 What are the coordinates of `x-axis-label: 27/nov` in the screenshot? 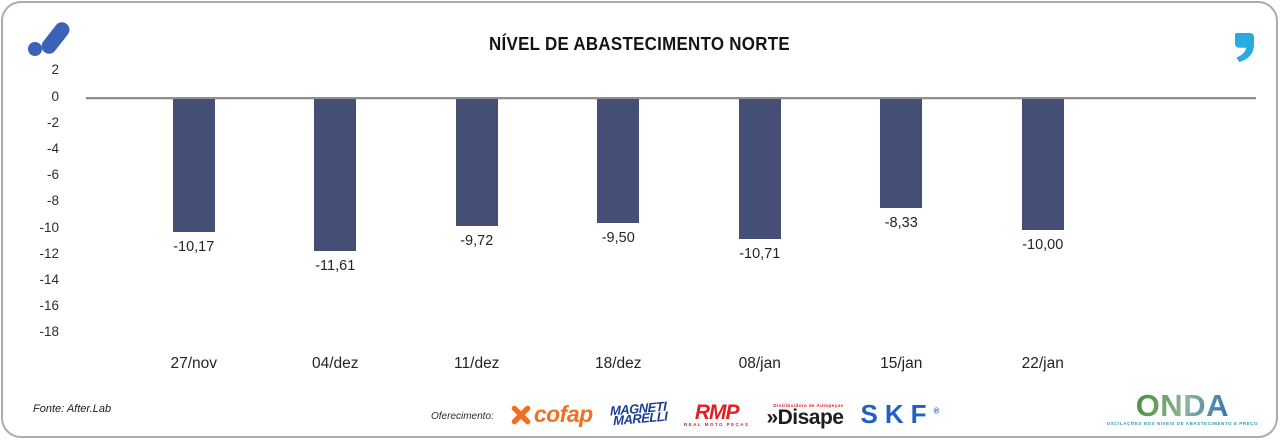 It's located at (194, 363).